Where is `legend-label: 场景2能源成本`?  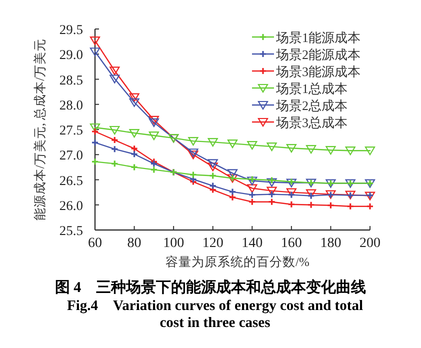
legend-label: 场景2能源成本 is located at coordinates (317, 54).